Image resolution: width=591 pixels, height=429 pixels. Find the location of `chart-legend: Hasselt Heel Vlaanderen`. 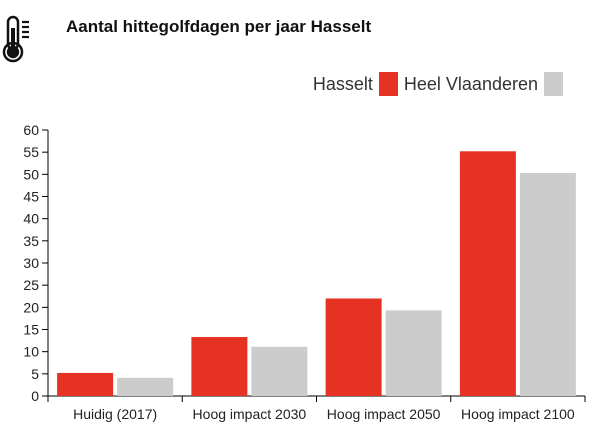

chart-legend: Hasselt Heel Vlaanderen is located at coordinates (438, 84).